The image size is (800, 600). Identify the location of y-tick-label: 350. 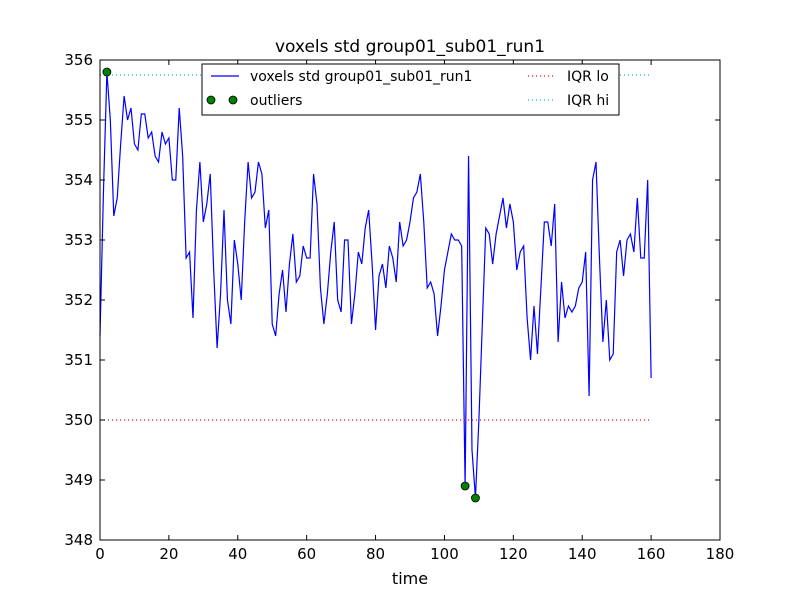
(78, 420).